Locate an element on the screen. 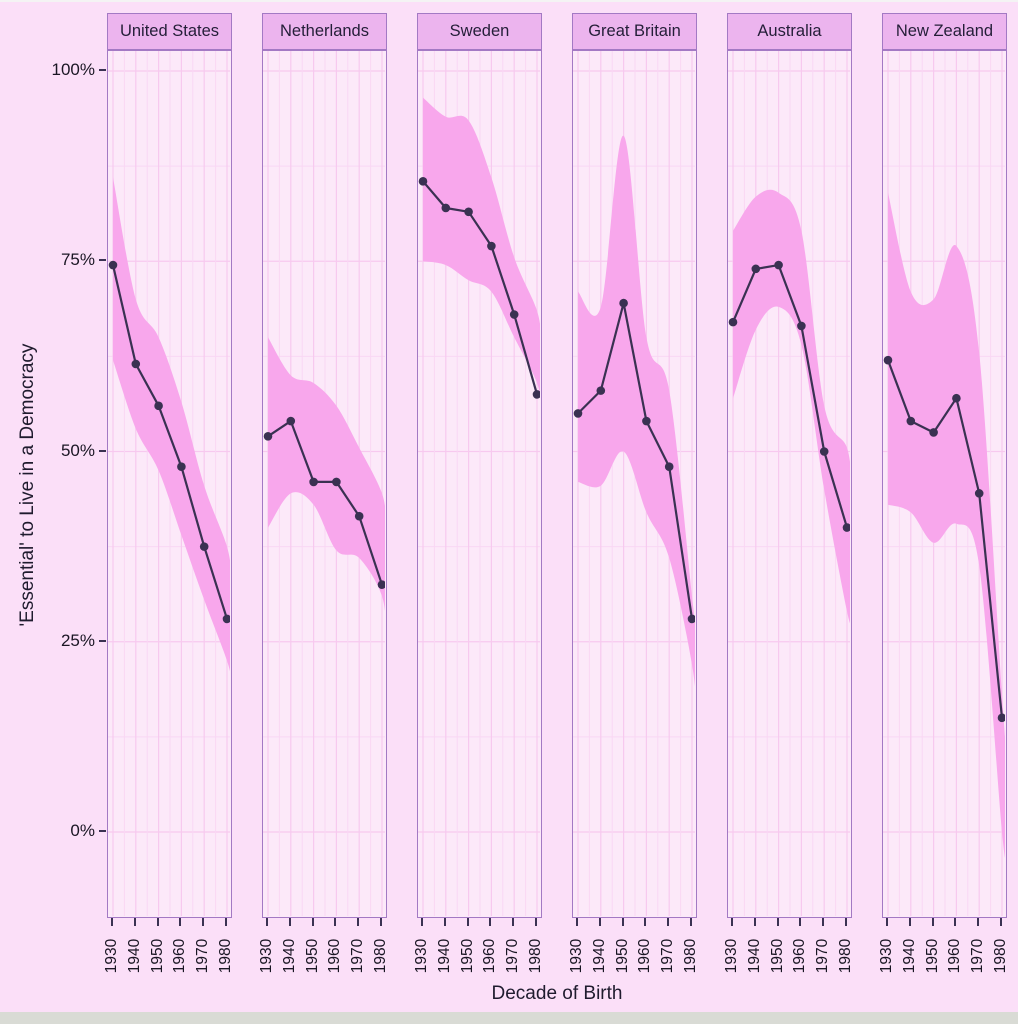  facet-strip-label: Great Britain is located at coordinates (634, 31).